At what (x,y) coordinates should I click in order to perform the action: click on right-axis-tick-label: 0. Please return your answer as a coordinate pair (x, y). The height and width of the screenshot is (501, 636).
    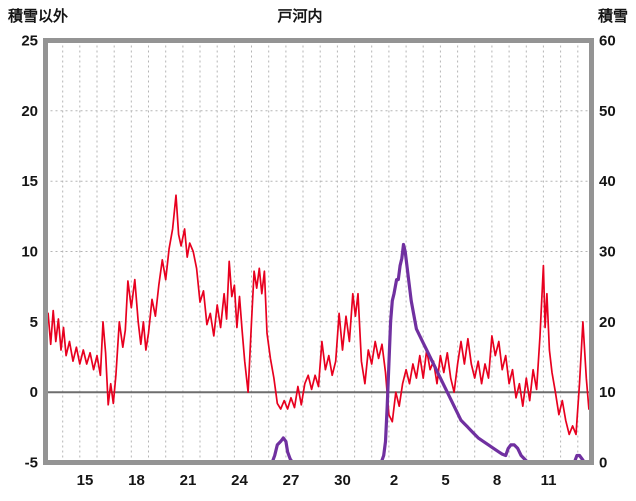
    Looking at the image, I should click on (603, 463).